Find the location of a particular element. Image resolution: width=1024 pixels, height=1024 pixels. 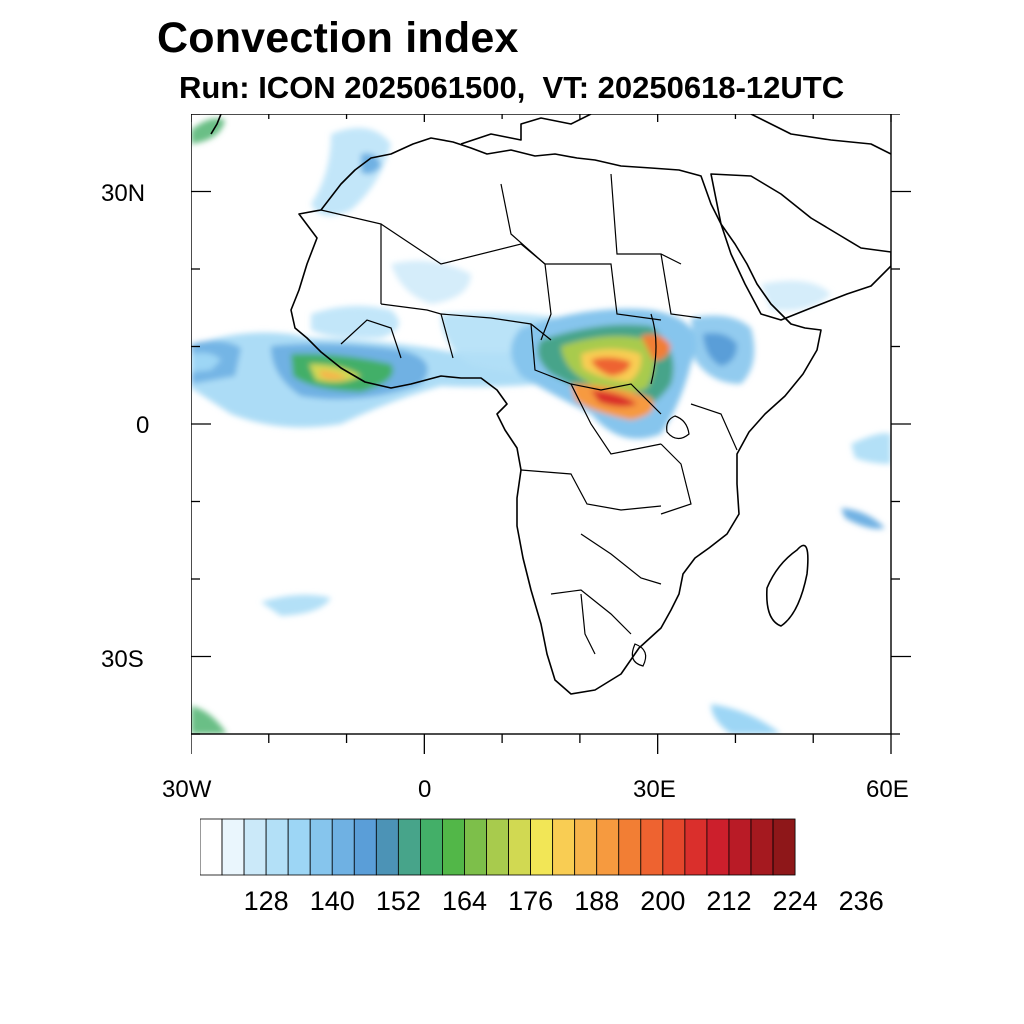

lon-tick-label-30e: 30E is located at coordinates (654, 789).